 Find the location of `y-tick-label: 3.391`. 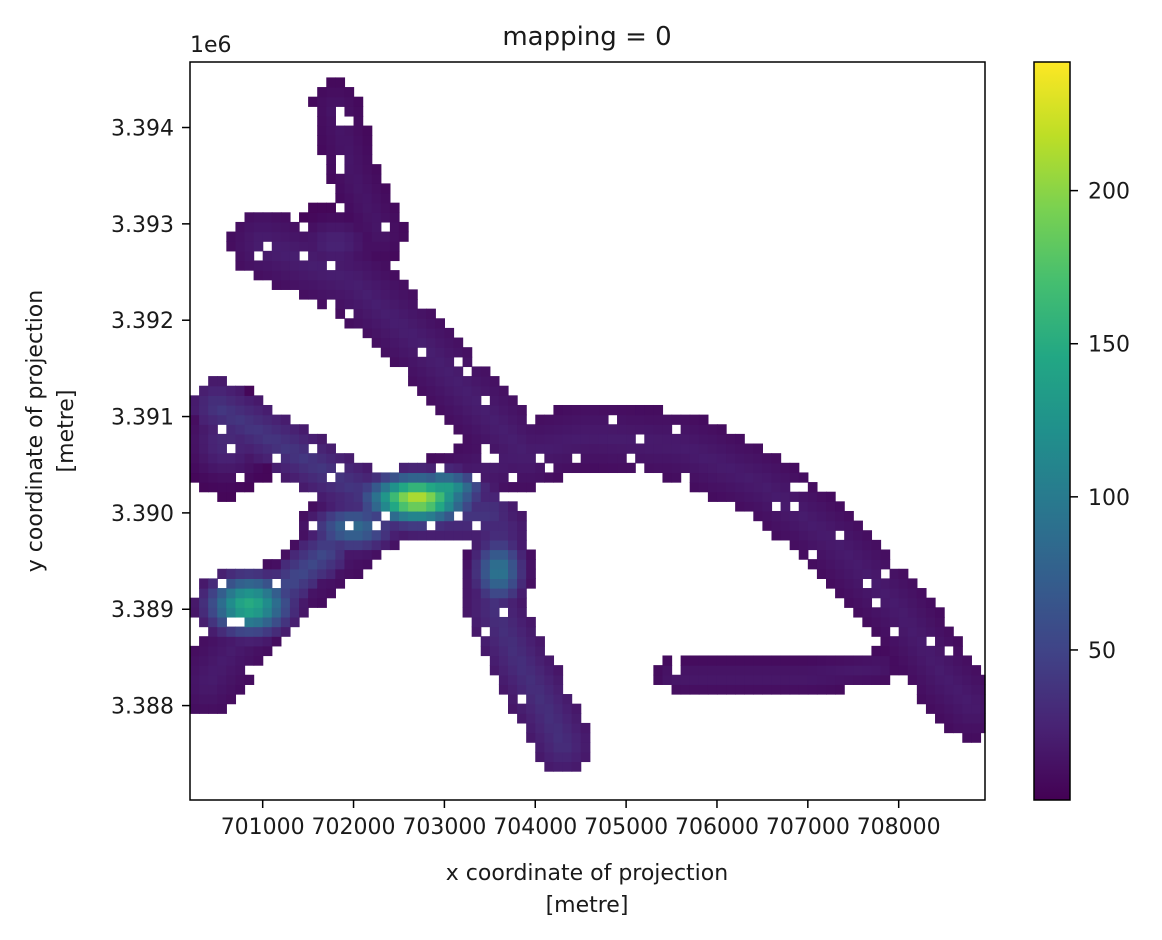

y-tick-label: 3.391 is located at coordinates (142, 418).